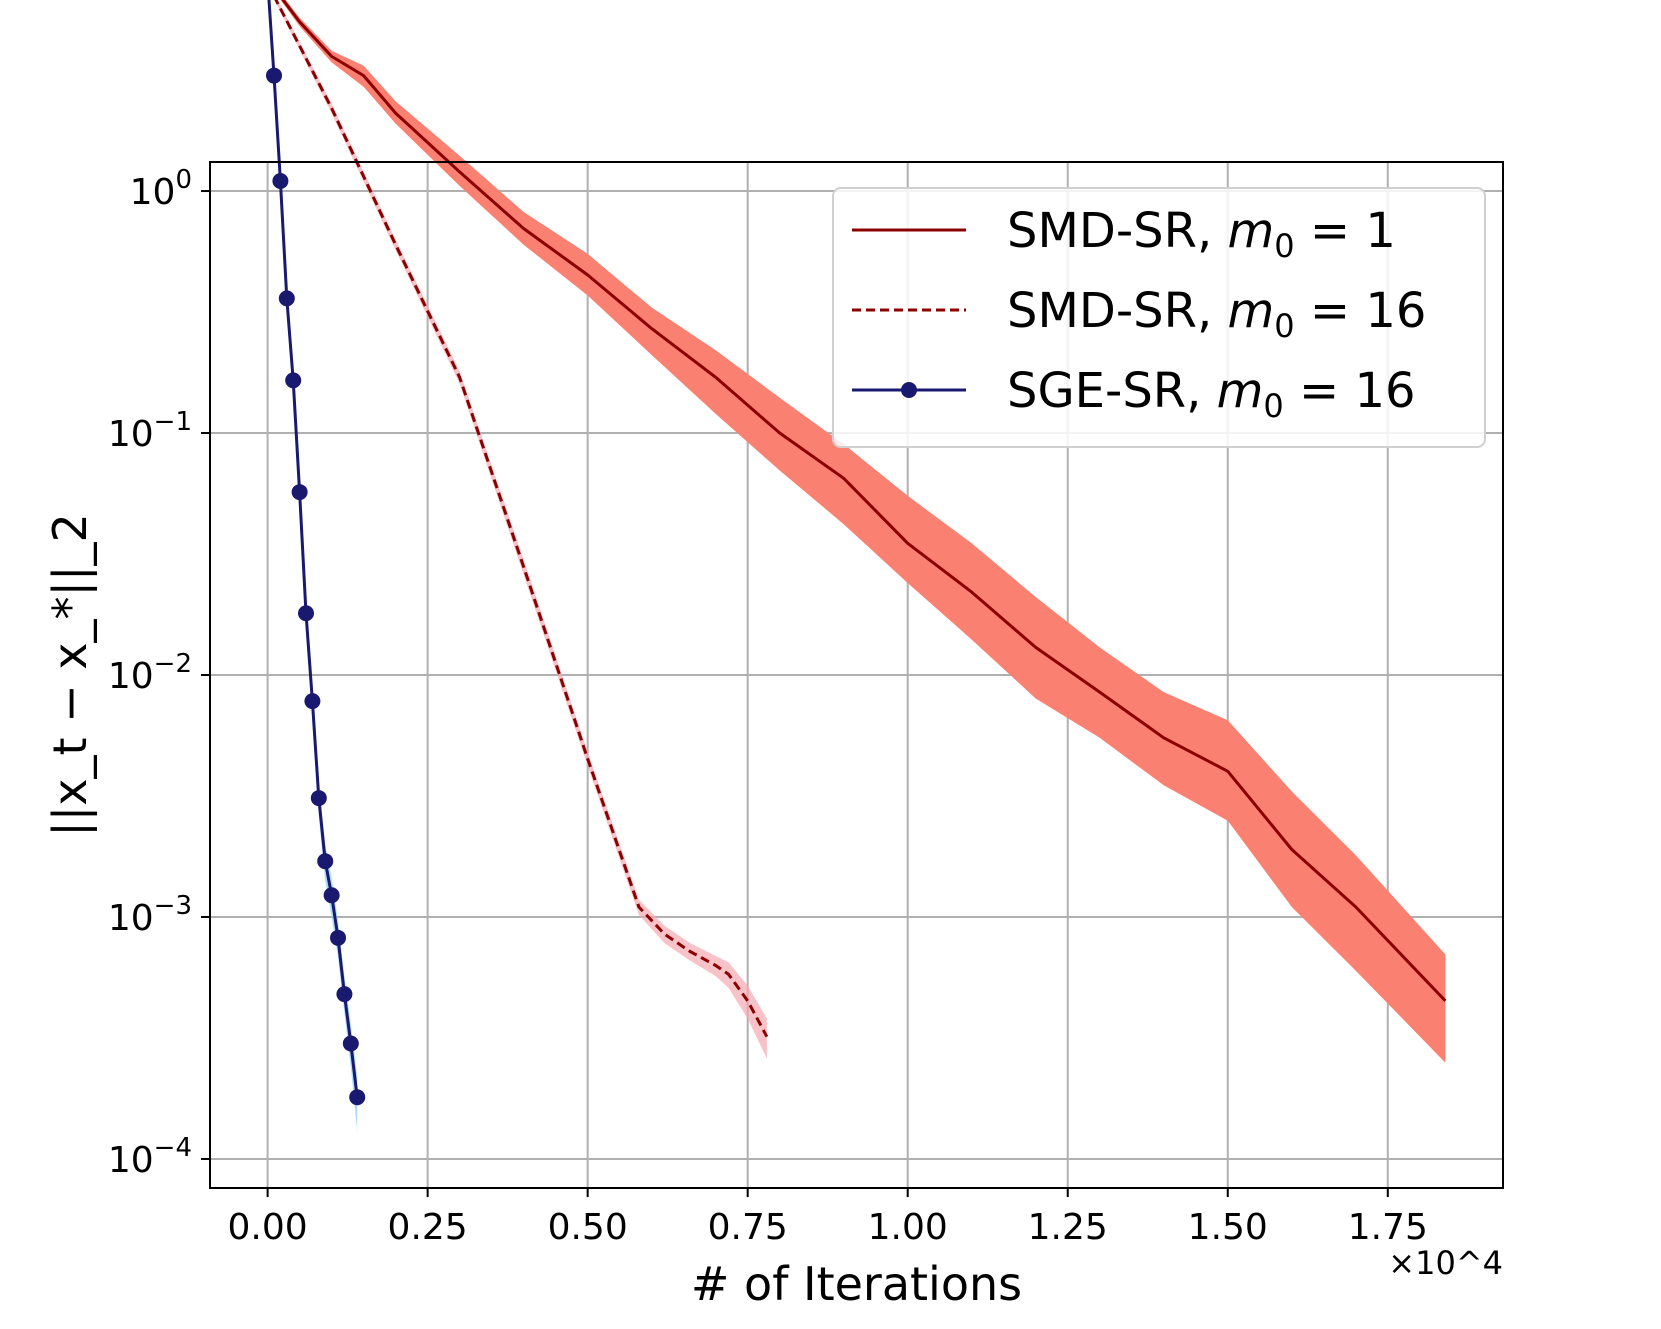  What do you see at coordinates (1201, 234) in the screenshot?
I see `legend-label-1: SMD-SR, m0 = 1` at bounding box center [1201, 234].